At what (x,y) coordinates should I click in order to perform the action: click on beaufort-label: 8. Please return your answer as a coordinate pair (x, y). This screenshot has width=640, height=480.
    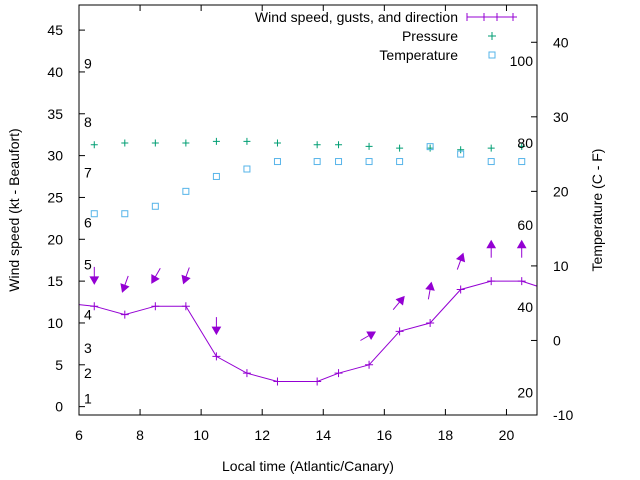
    Looking at the image, I should click on (88, 122).